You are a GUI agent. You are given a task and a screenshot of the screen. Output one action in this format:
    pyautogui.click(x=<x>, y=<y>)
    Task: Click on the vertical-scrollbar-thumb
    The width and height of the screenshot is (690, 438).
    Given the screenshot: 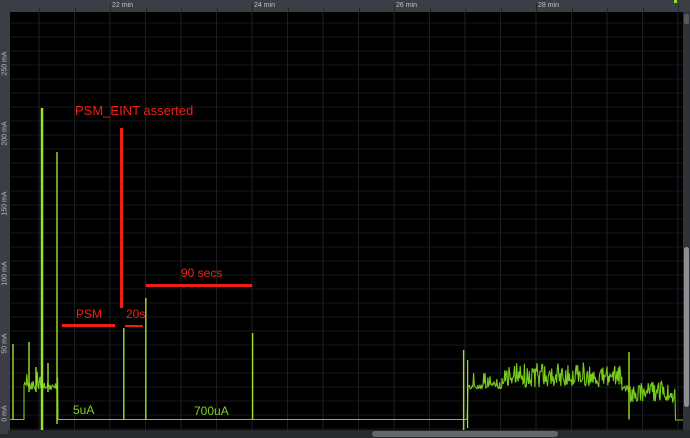 What is the action you would take?
    pyautogui.click(x=686, y=327)
    